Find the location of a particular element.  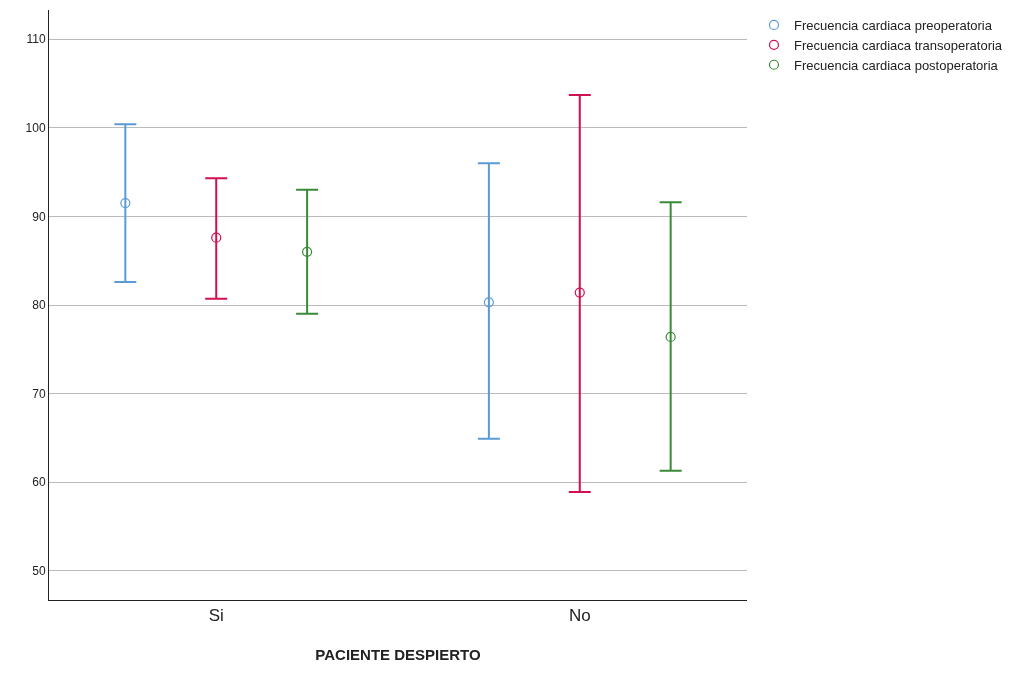

y-tick-label: 110 is located at coordinates (36, 39).